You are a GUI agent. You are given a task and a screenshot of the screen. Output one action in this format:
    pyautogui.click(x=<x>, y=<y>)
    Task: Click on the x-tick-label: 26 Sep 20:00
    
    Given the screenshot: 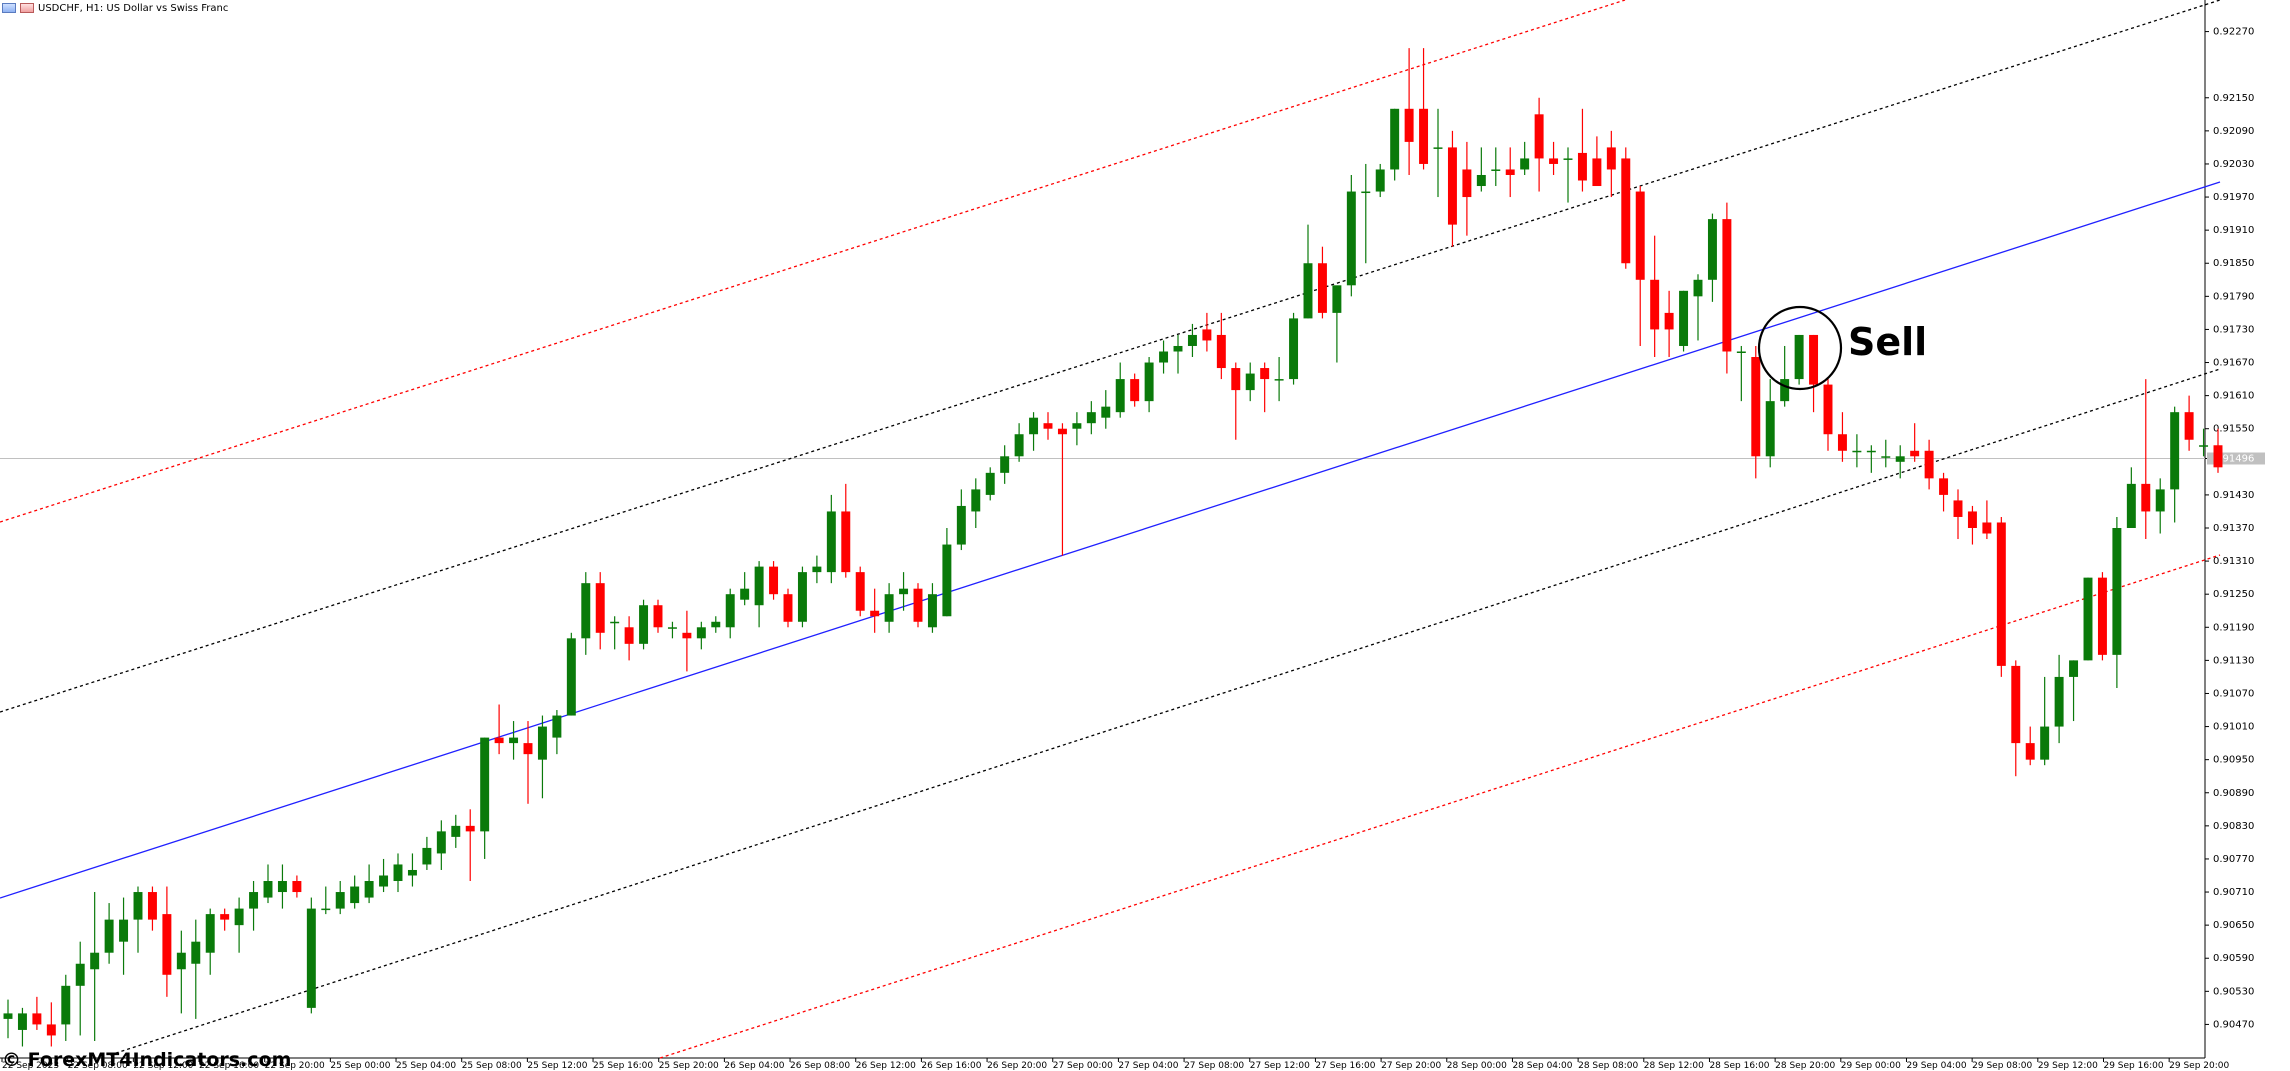 What is the action you would take?
    pyautogui.click(x=1017, y=1066)
    